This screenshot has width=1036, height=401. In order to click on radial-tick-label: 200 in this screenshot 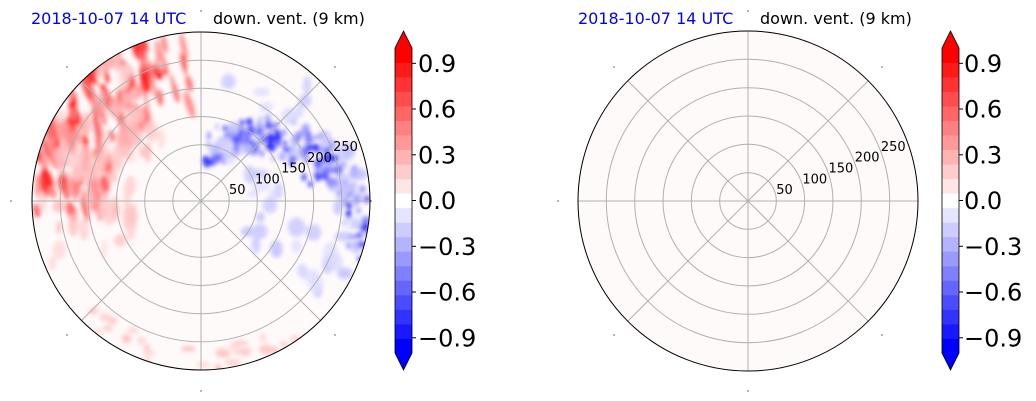, I will do `click(319, 158)`.